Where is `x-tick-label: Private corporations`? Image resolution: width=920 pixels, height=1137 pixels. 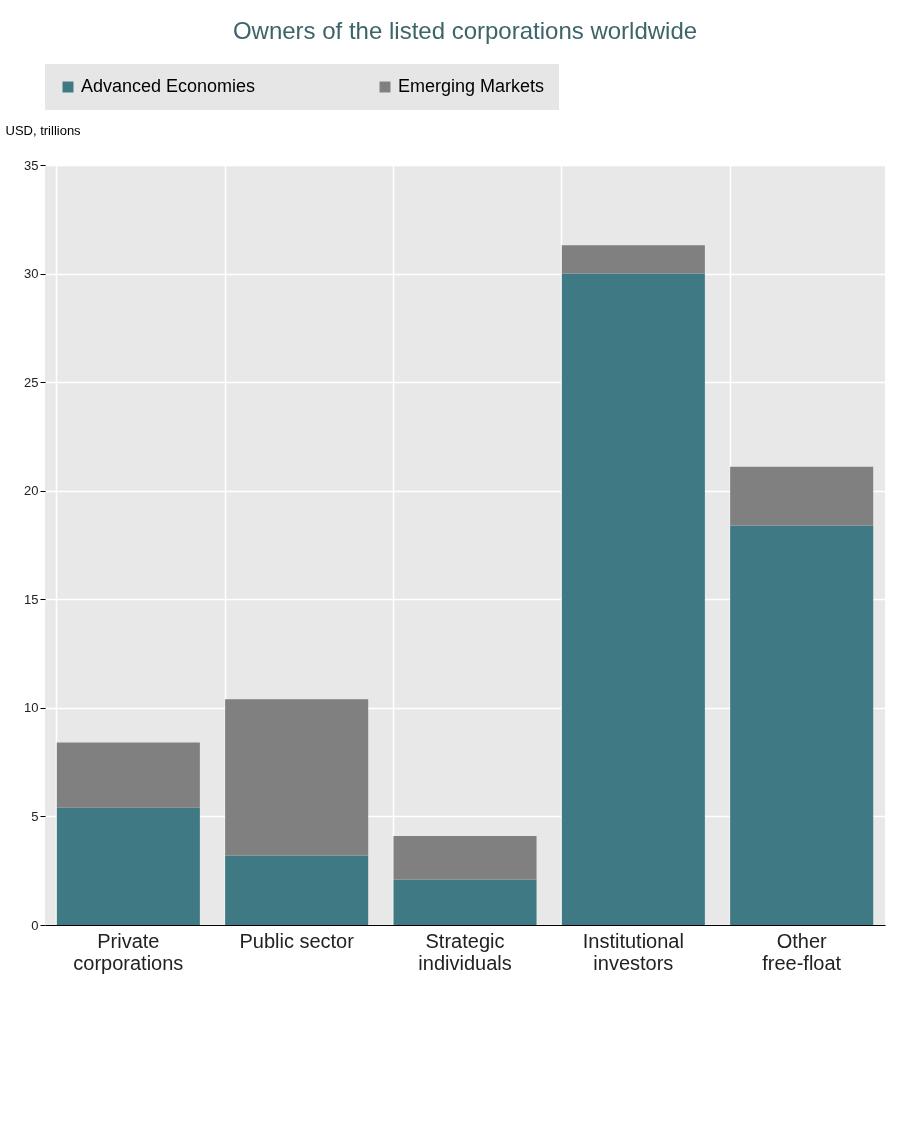
x-tick-label: Private corporations is located at coordinates (128, 951).